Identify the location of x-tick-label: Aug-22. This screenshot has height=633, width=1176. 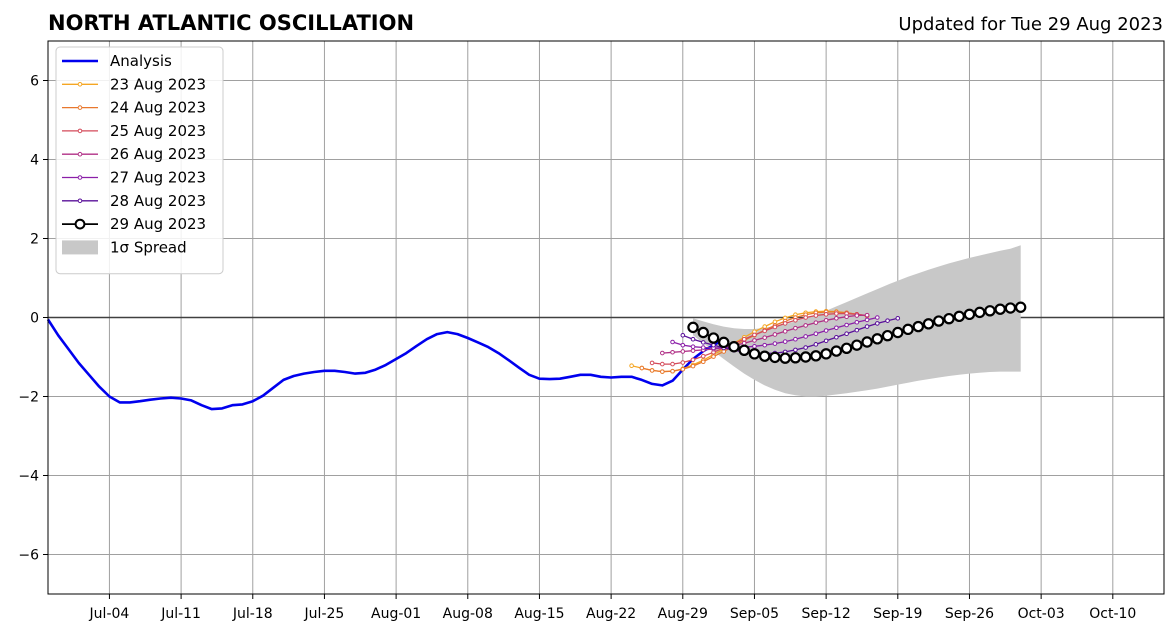
(611, 614).